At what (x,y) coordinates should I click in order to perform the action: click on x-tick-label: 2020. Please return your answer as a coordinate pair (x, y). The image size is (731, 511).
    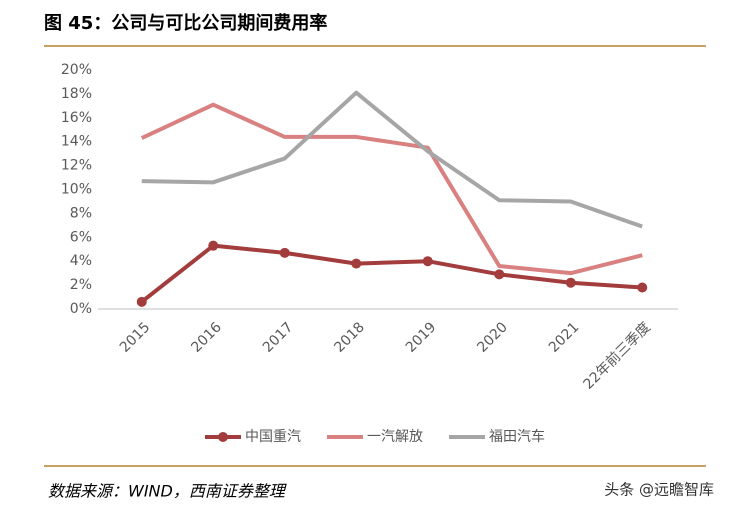
    Looking at the image, I should click on (492, 337).